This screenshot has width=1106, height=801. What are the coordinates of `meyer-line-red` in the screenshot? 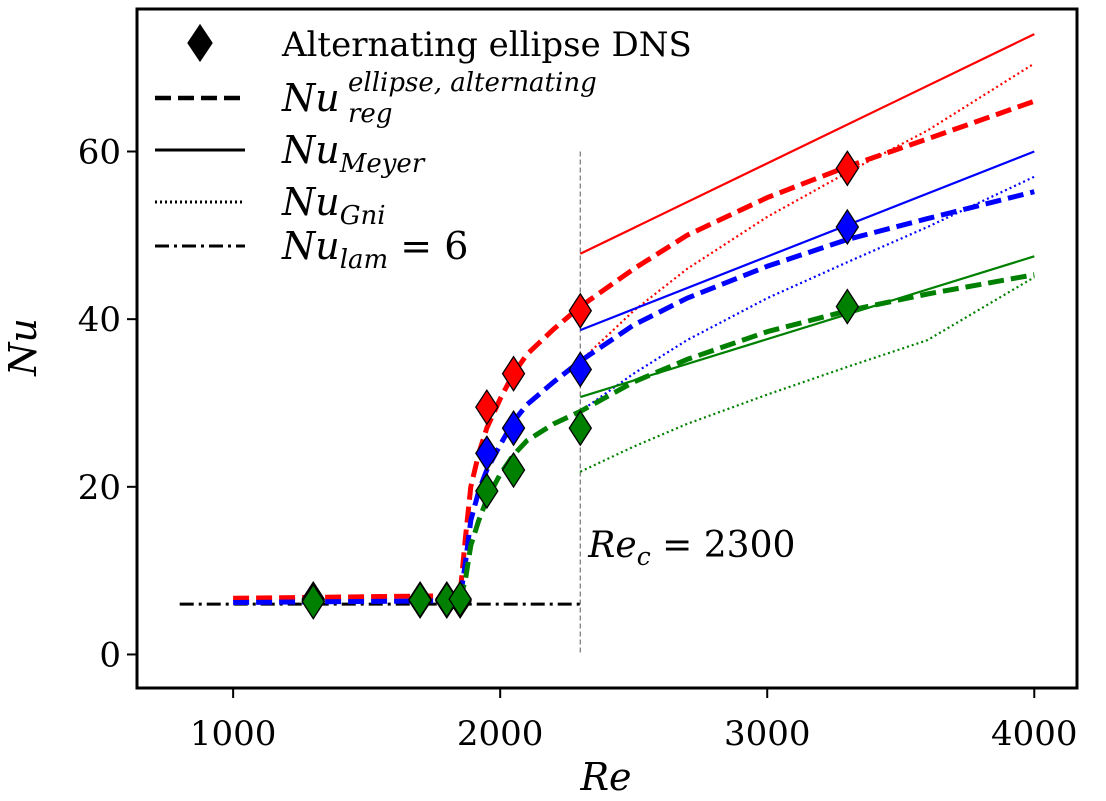 It's located at (807, 144).